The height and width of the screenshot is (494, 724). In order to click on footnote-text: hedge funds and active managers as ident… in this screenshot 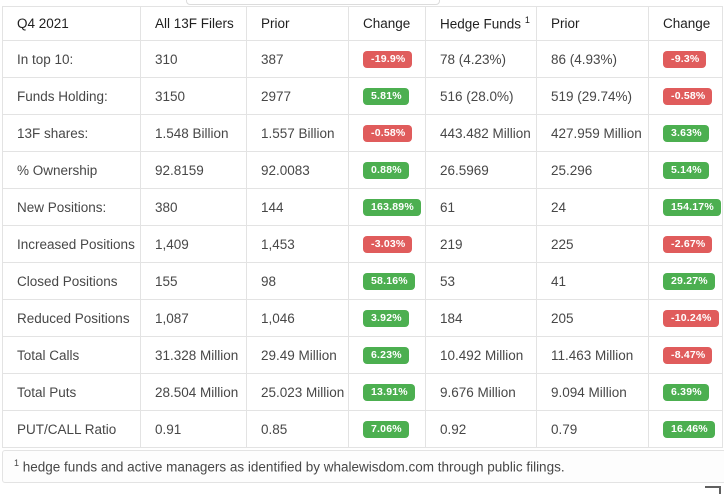, I will do `click(292, 467)`.